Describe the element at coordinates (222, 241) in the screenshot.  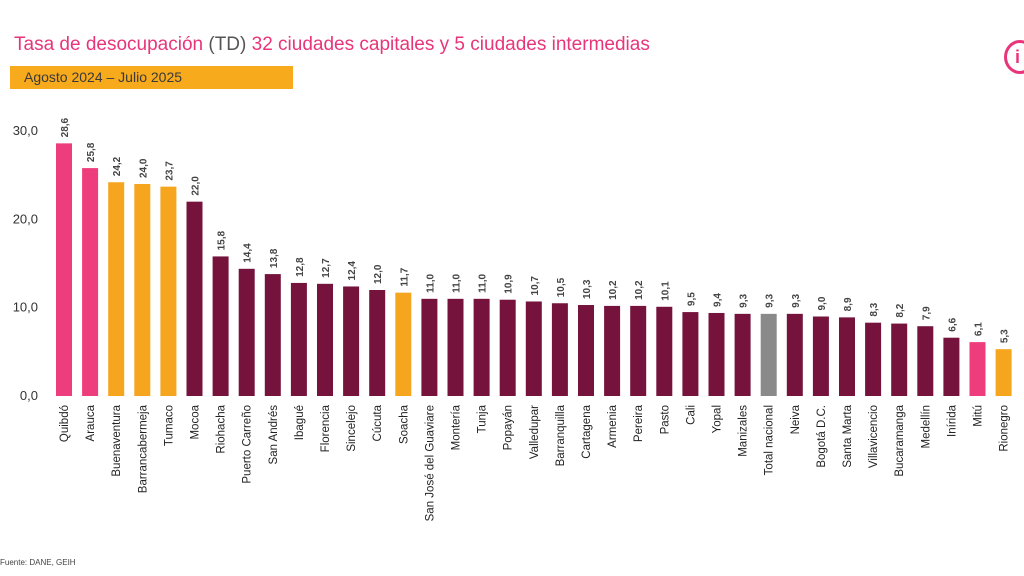
I see `value-label: 15,8` at that location.